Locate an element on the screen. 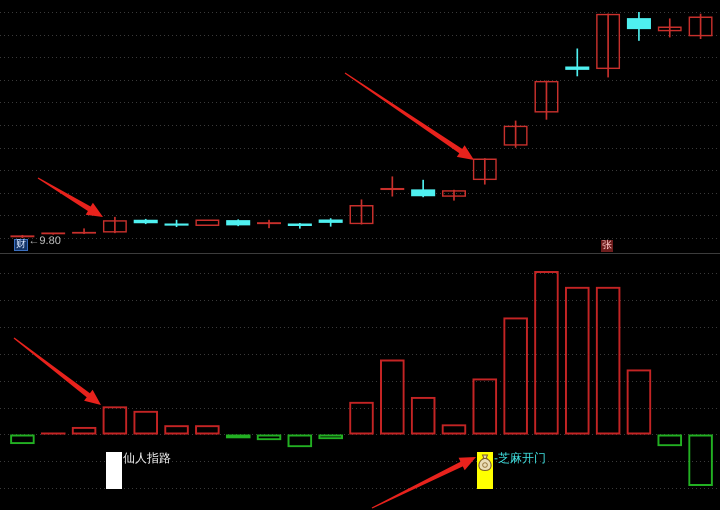  annotation: 仙人指路 is located at coordinates (147, 458).